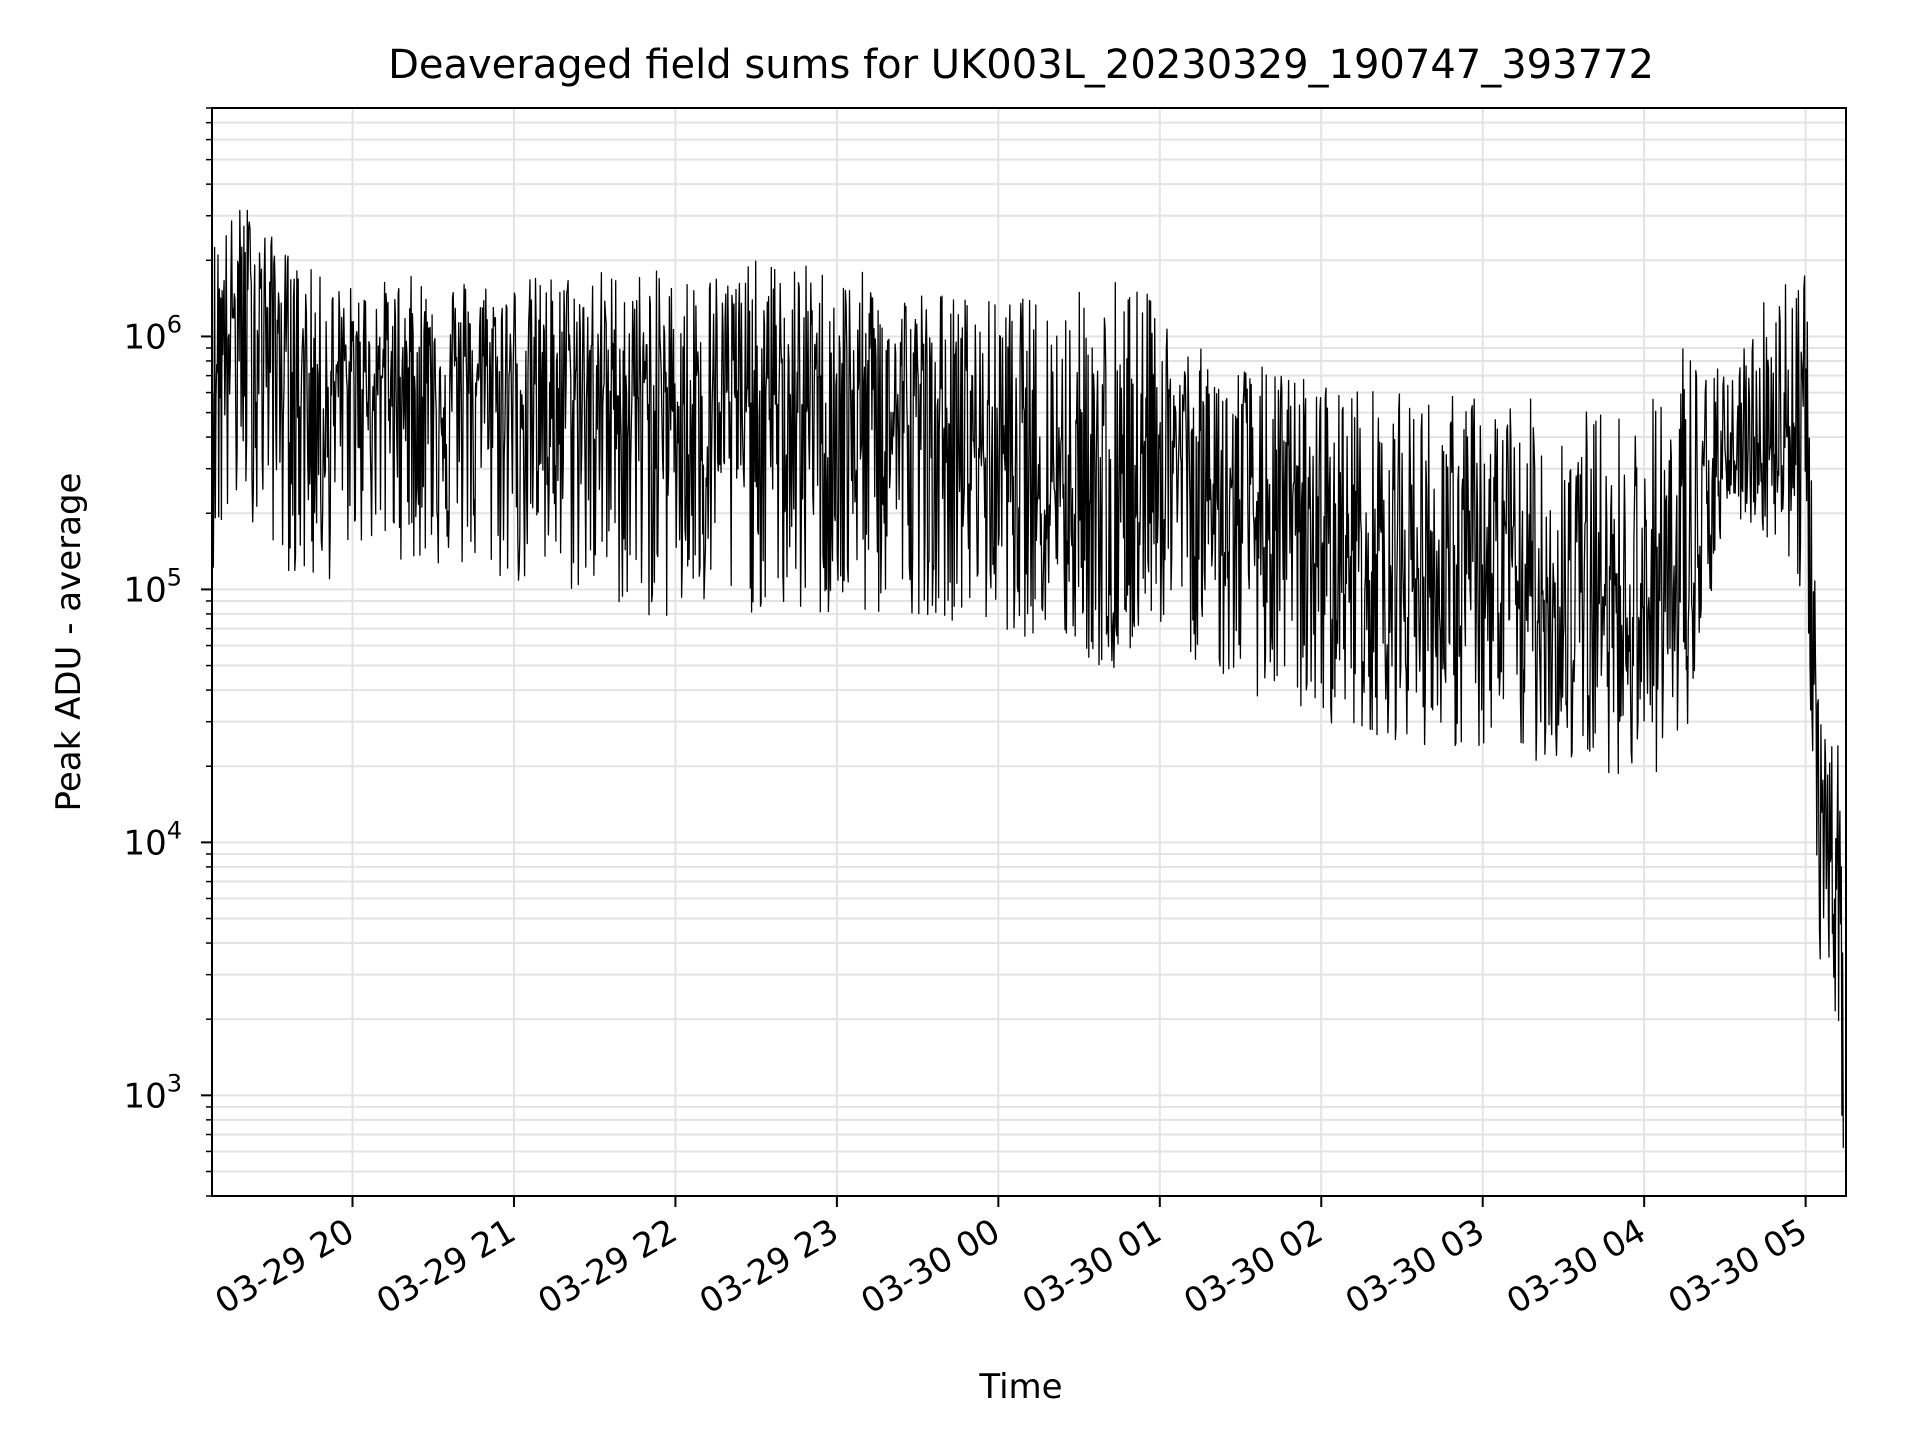  Describe the element at coordinates (69, 642) in the screenshot. I see `y-axis-label: Peak ADU - average` at that location.